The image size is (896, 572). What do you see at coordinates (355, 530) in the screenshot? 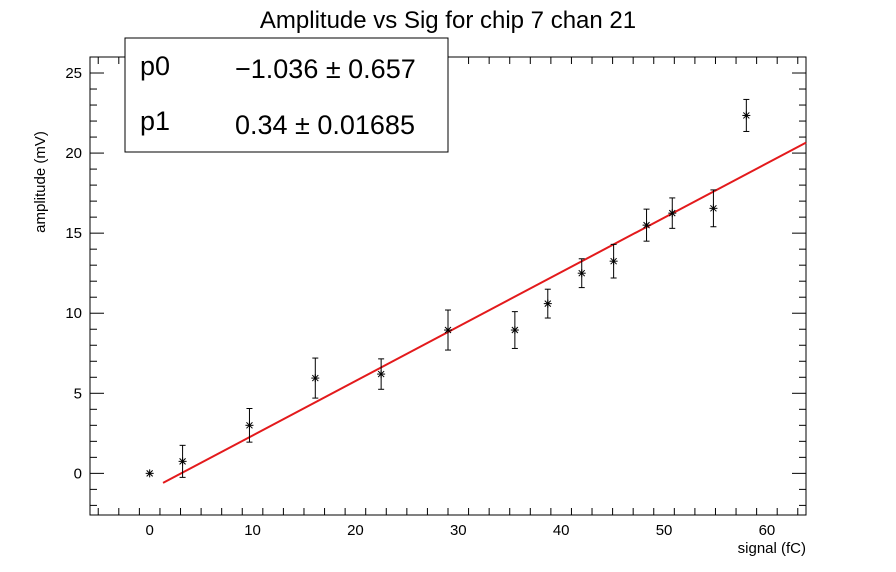
I see `x-tick-label: 20` at bounding box center [355, 530].